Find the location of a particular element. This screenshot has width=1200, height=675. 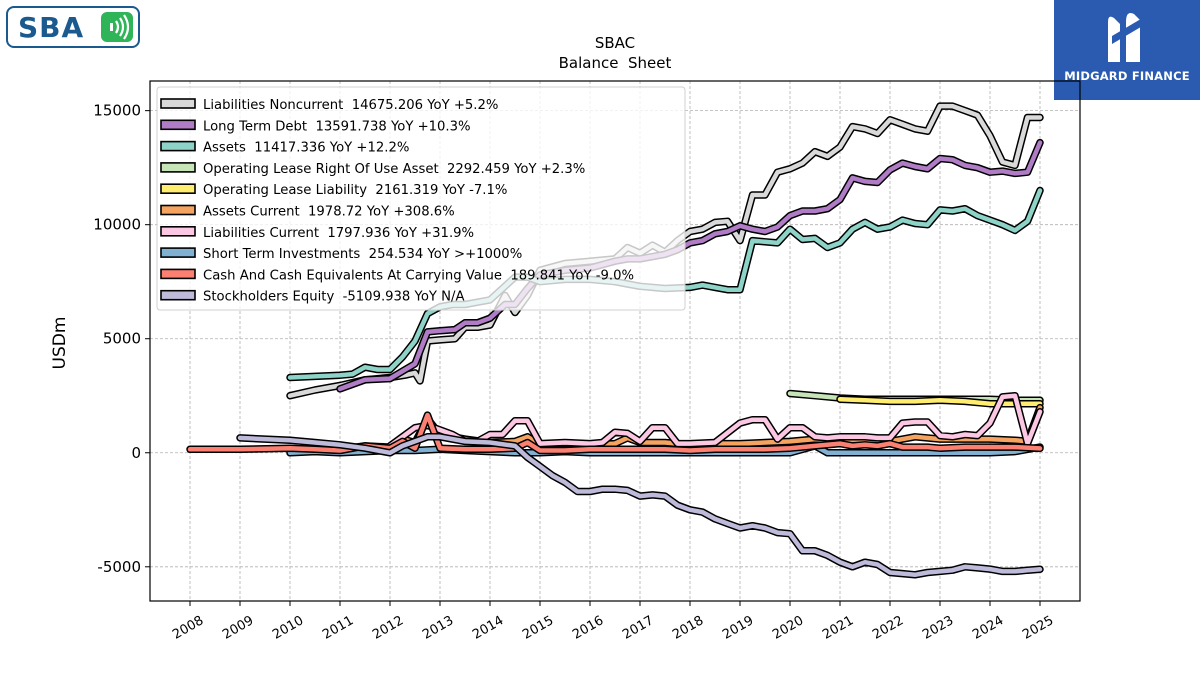

y-tick-label: 5000 is located at coordinates (122, 339).